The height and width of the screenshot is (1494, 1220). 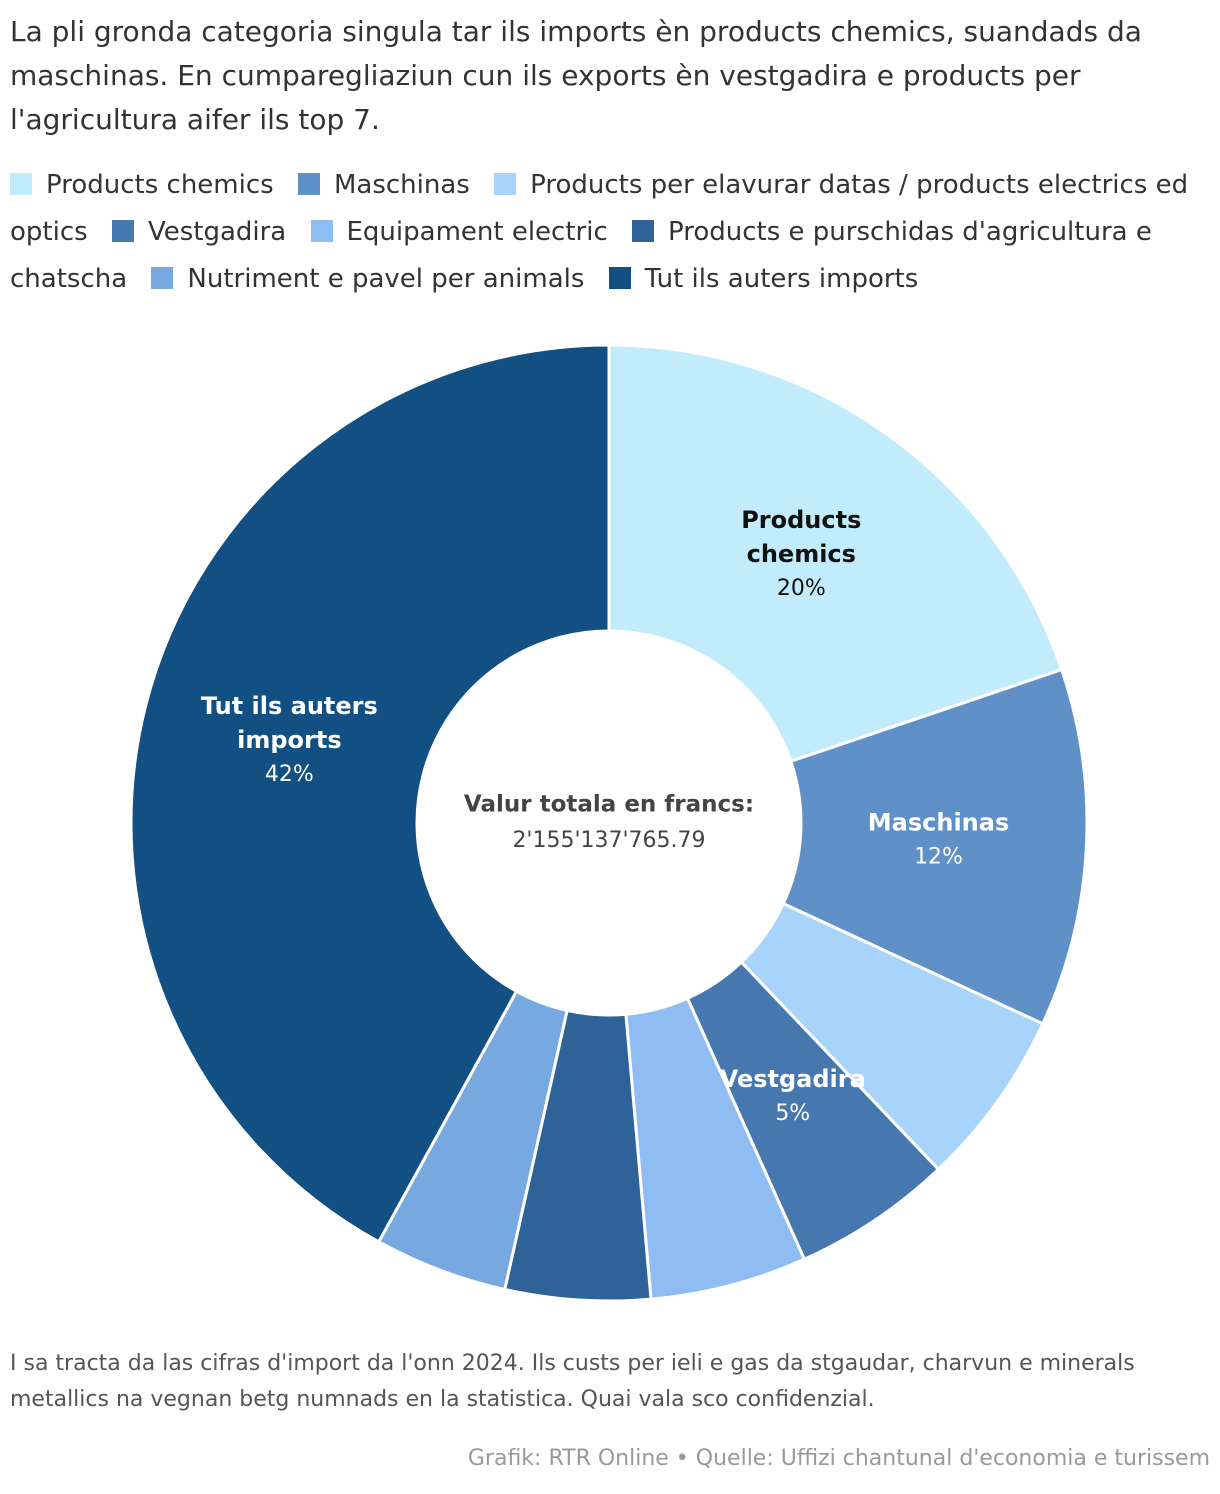 I want to click on legend-label: Nutriment e pavel per animals, so click(x=386, y=279).